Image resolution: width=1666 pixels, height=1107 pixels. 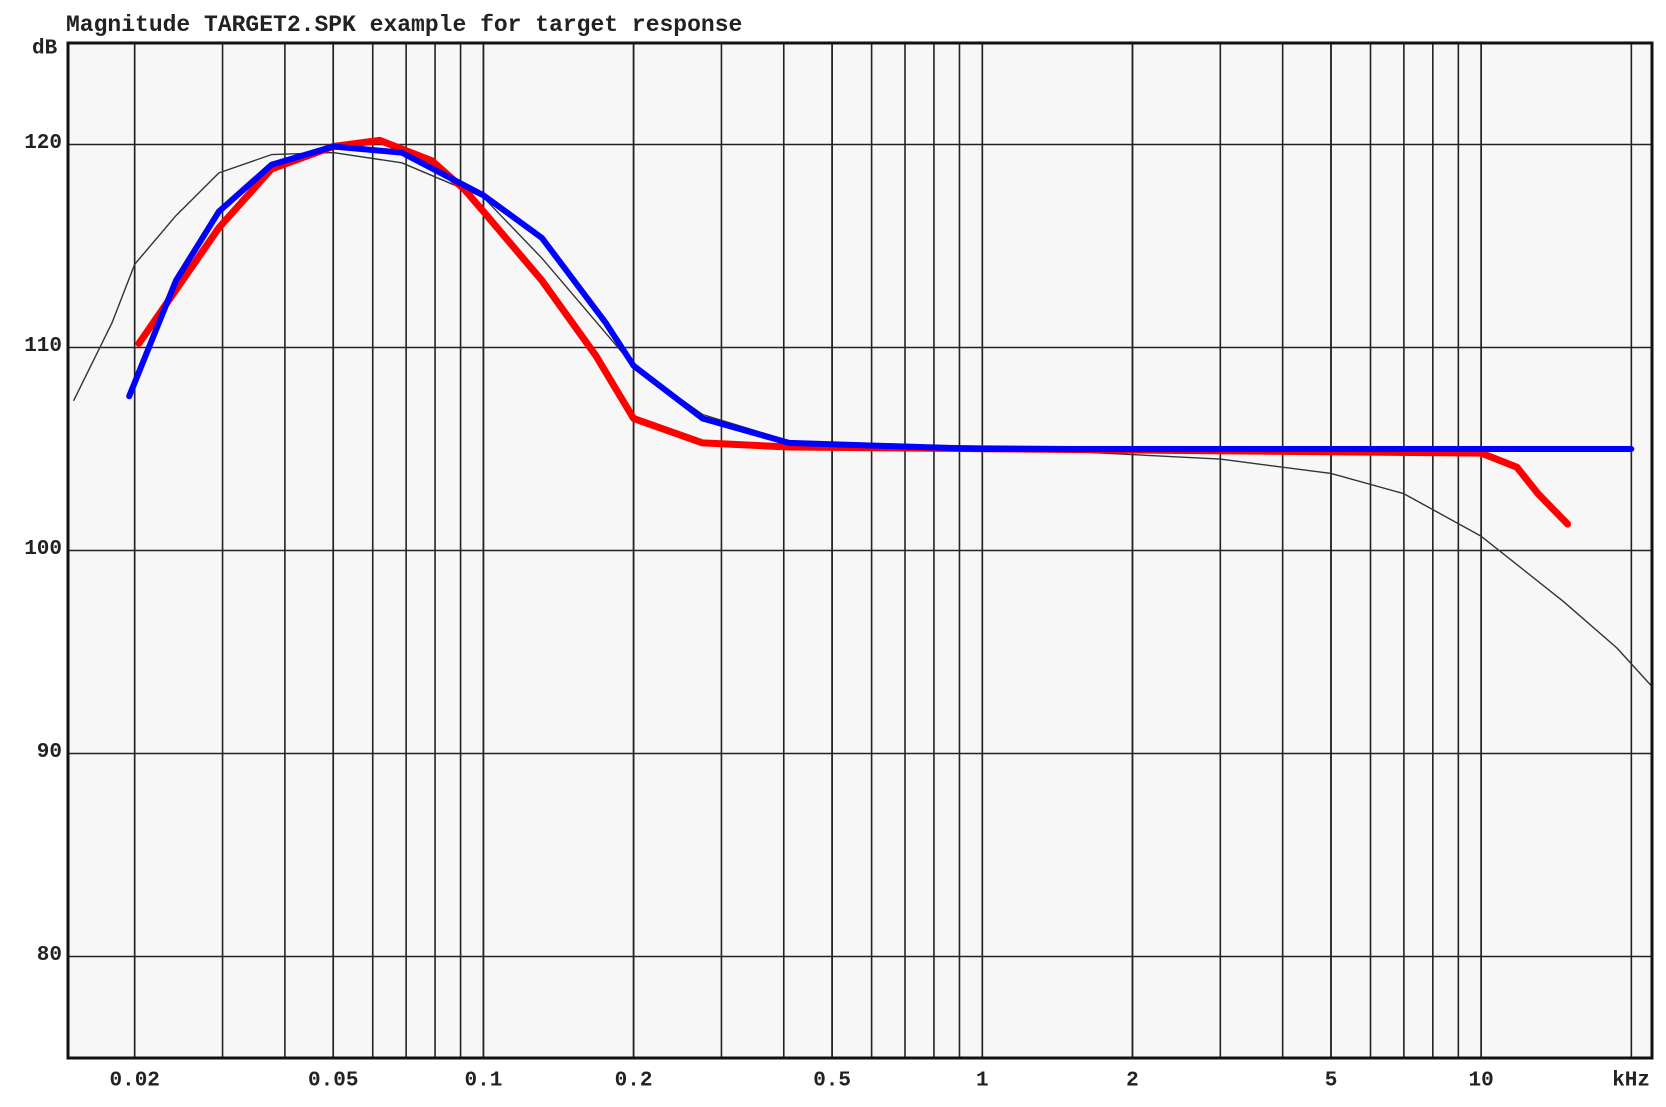 I want to click on x-tick-label: 0.1, so click(x=484, y=1081).